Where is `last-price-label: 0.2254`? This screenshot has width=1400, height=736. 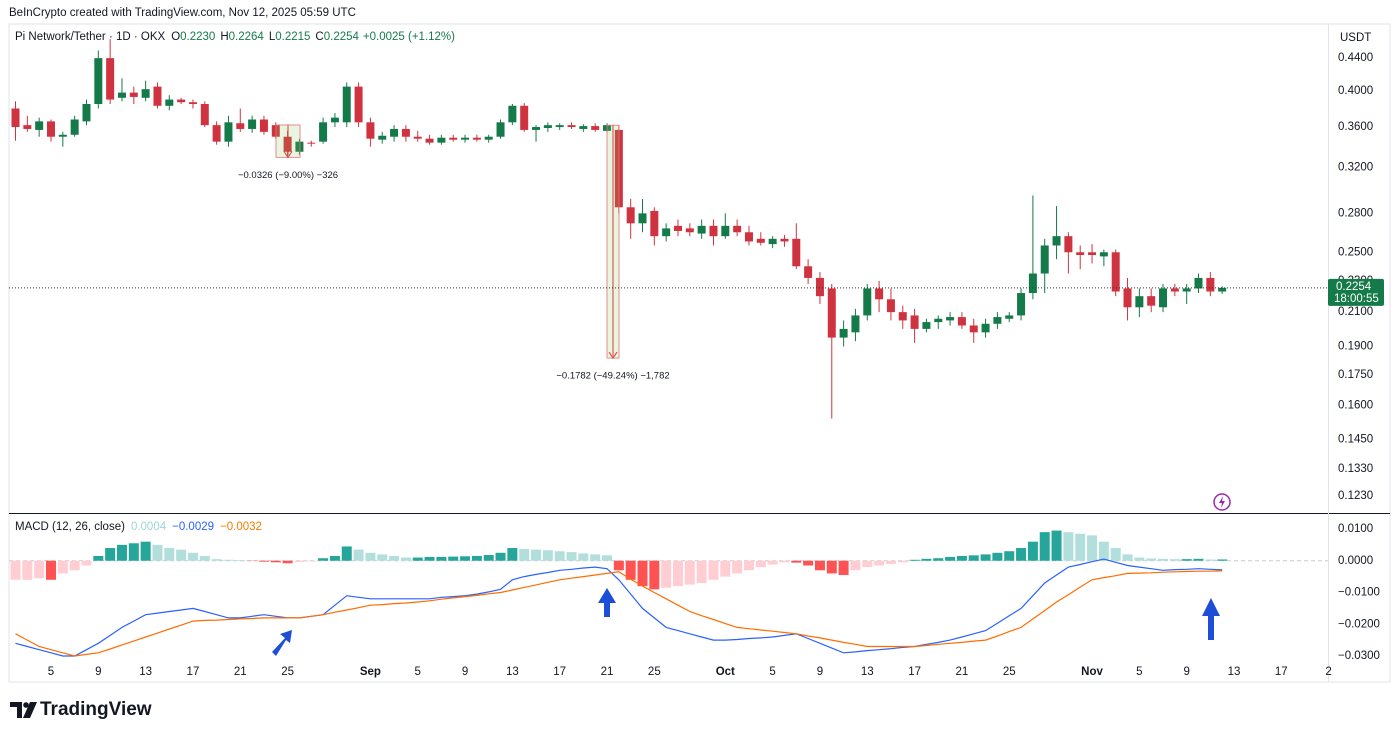
last-price-label: 0.2254 is located at coordinates (1354, 287).